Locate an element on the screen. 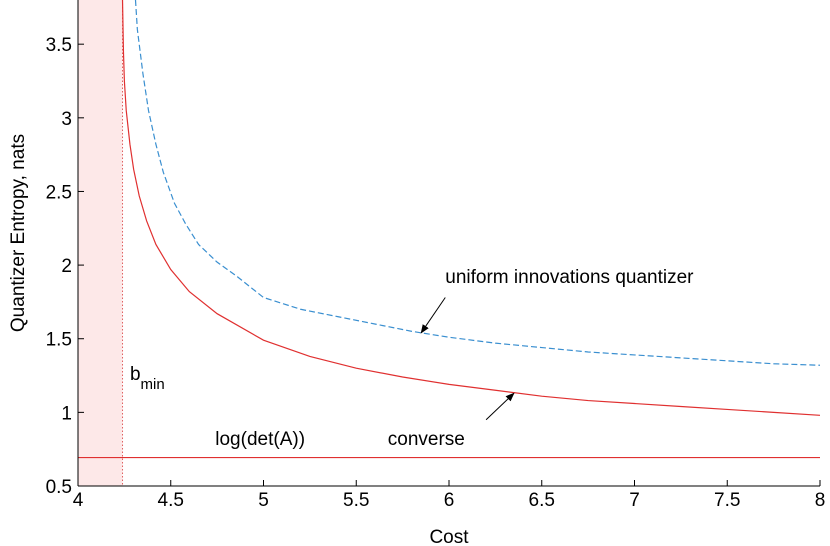 The image size is (830, 546). annotation-b-min-main: b is located at coordinates (135, 374).